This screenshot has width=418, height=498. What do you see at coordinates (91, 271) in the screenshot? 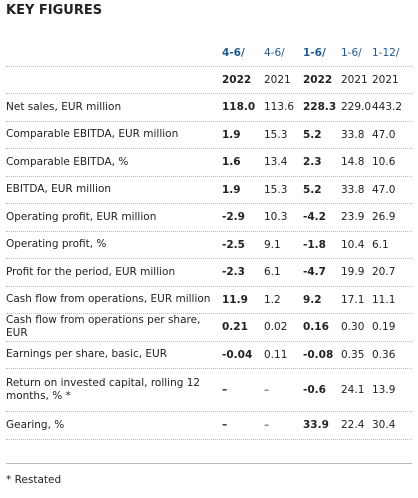
I see `row-label: Profit for the period, EUR million` at bounding box center [91, 271].